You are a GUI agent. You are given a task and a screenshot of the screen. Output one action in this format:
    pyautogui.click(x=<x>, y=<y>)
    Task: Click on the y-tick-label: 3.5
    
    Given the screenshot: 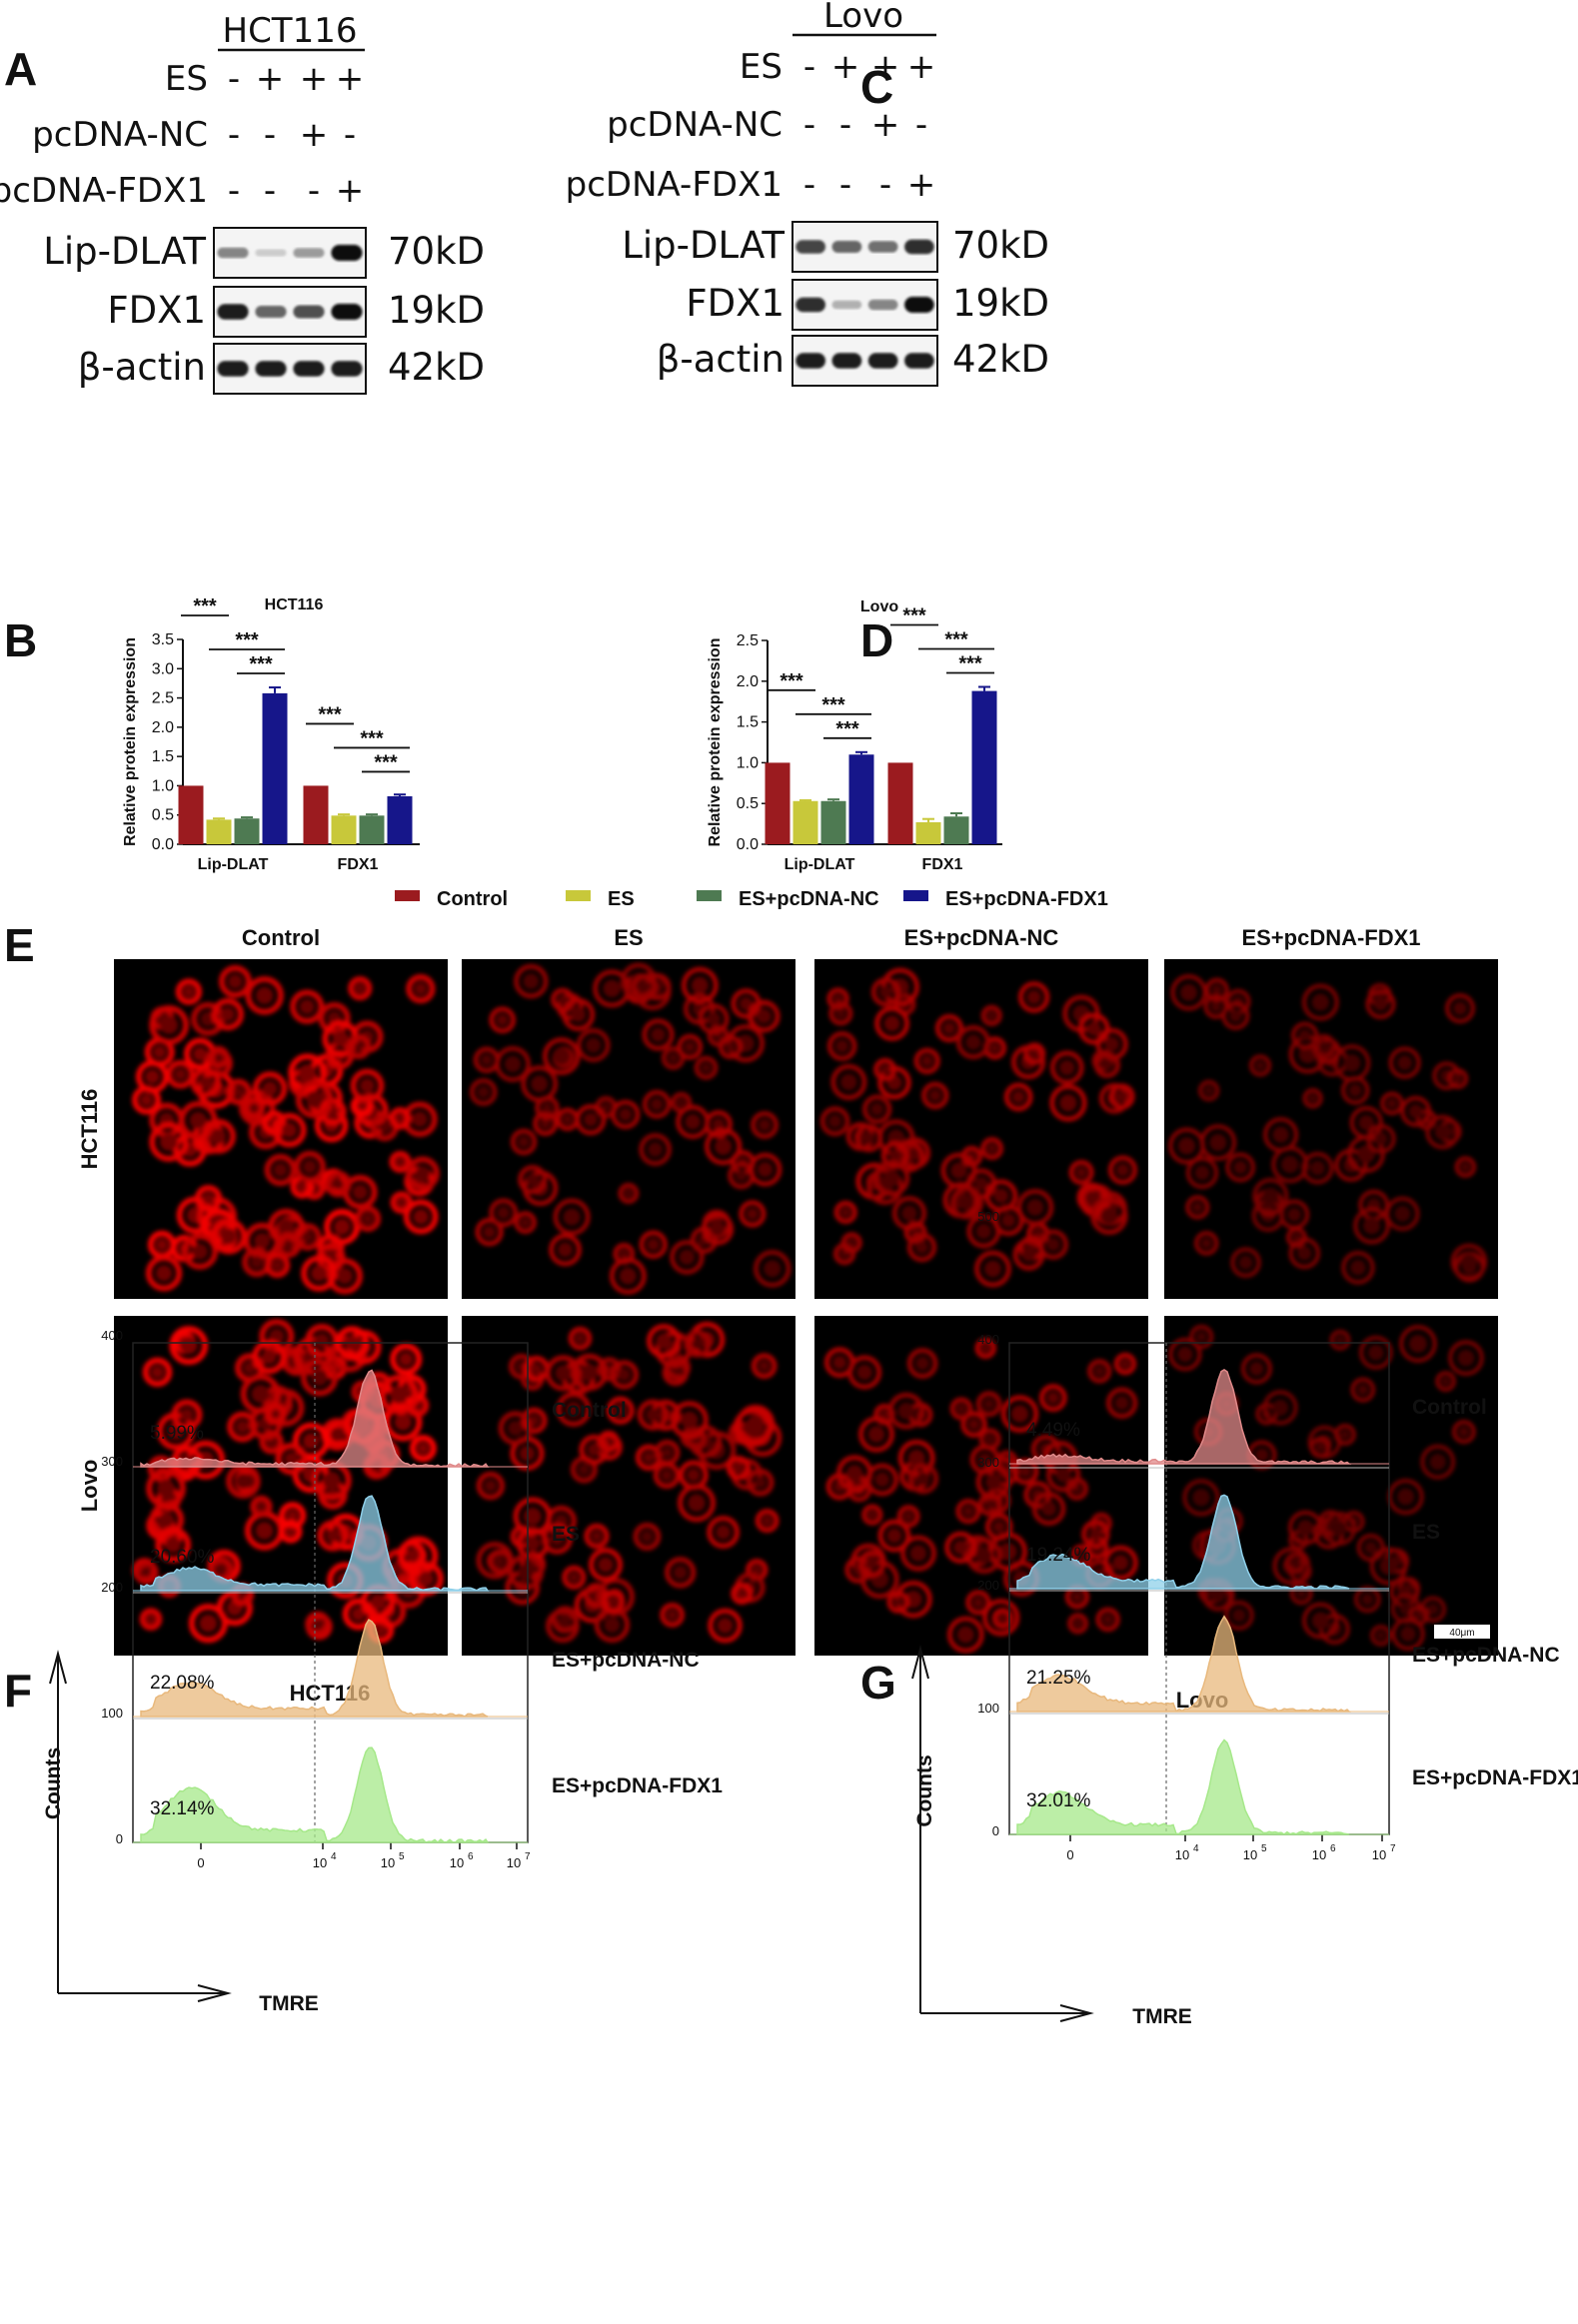 What is the action you would take?
    pyautogui.click(x=163, y=639)
    